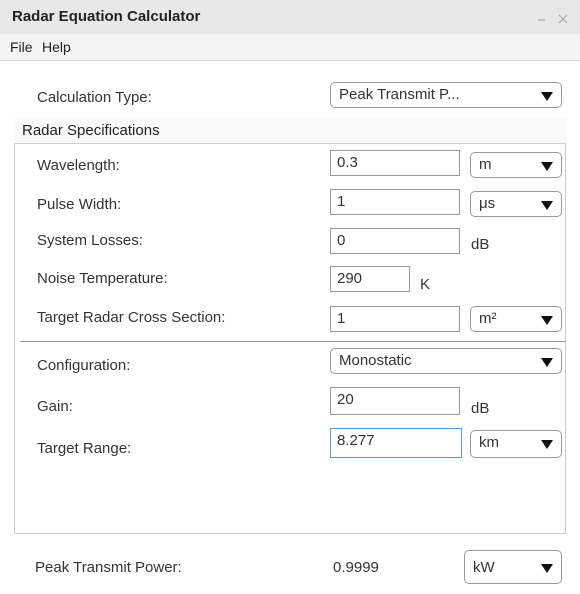 The width and height of the screenshot is (580, 594). I want to click on dropdown-value: kW, so click(484, 567).